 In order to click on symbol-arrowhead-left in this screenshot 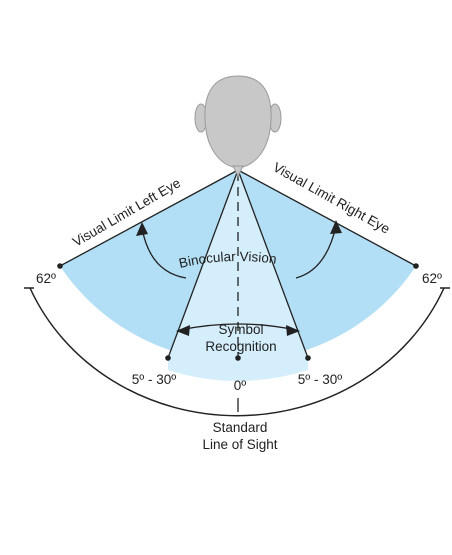, I will do `click(183, 330)`.